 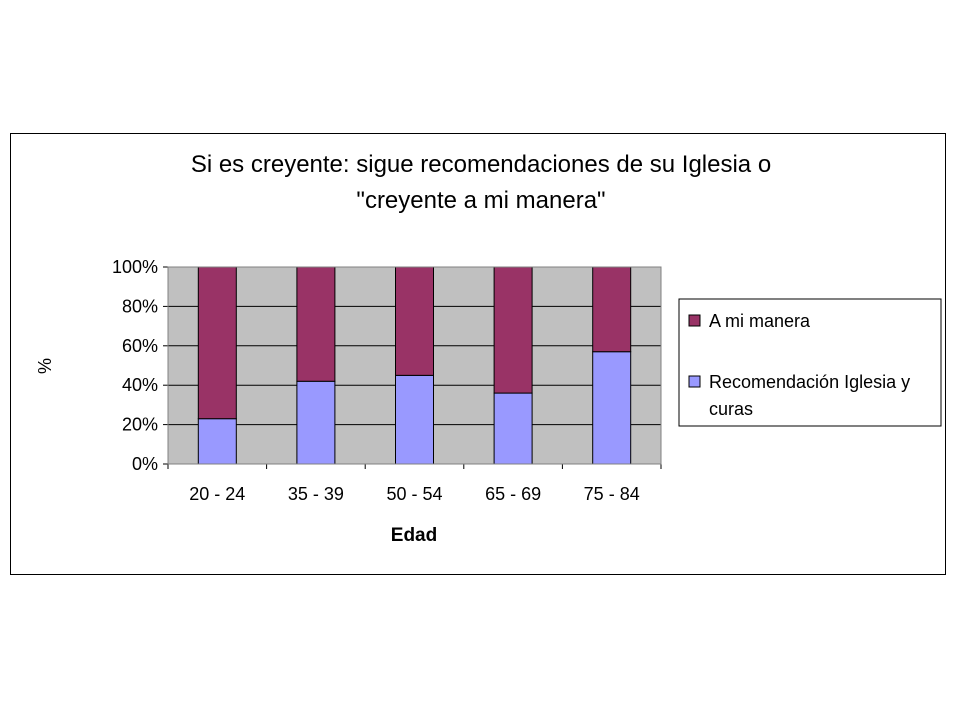 I want to click on legend-entry-label: curas, so click(x=731, y=409).